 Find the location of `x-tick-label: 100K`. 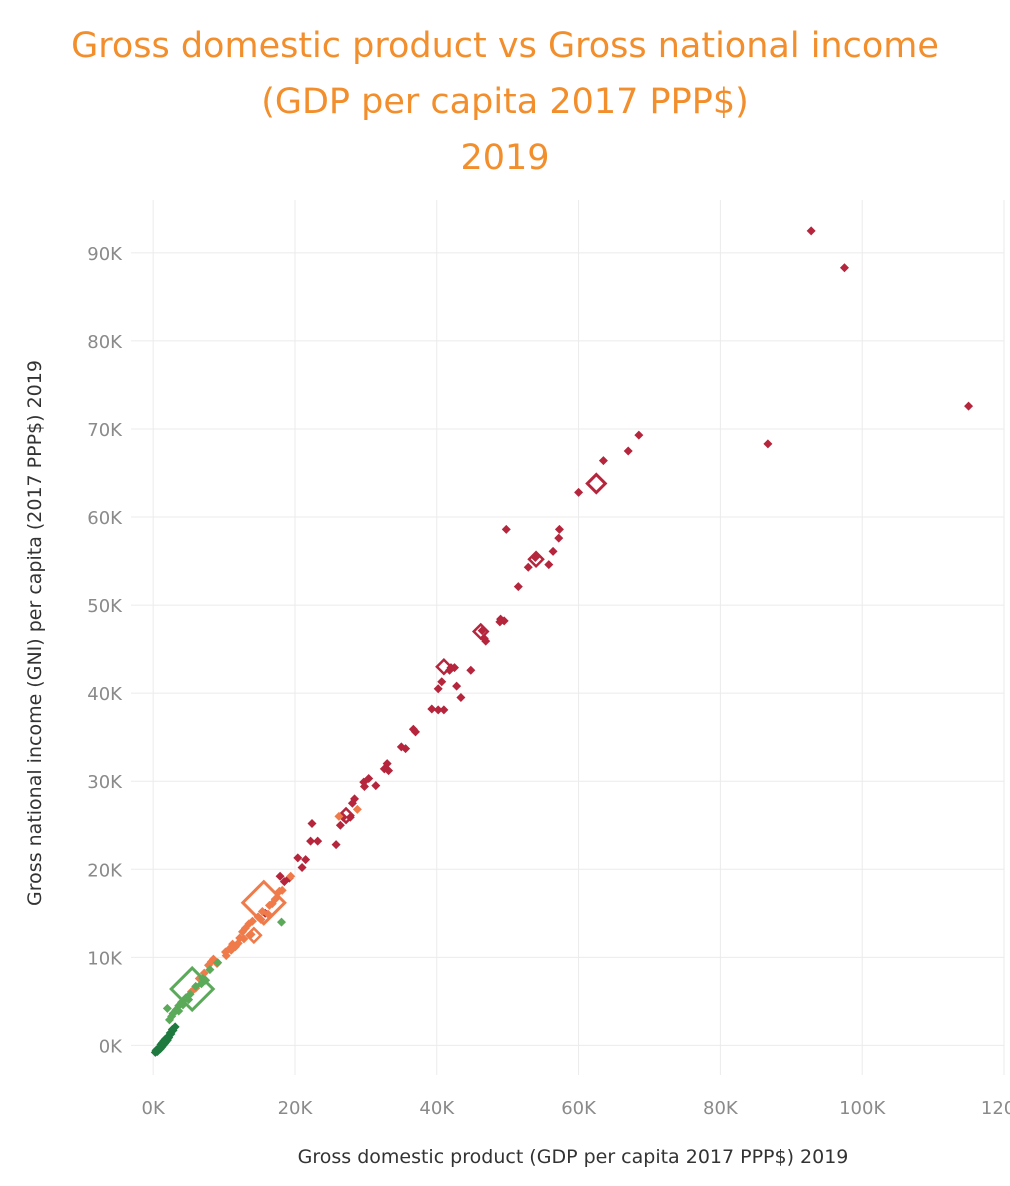

x-tick-label: 100K is located at coordinates (862, 1108).